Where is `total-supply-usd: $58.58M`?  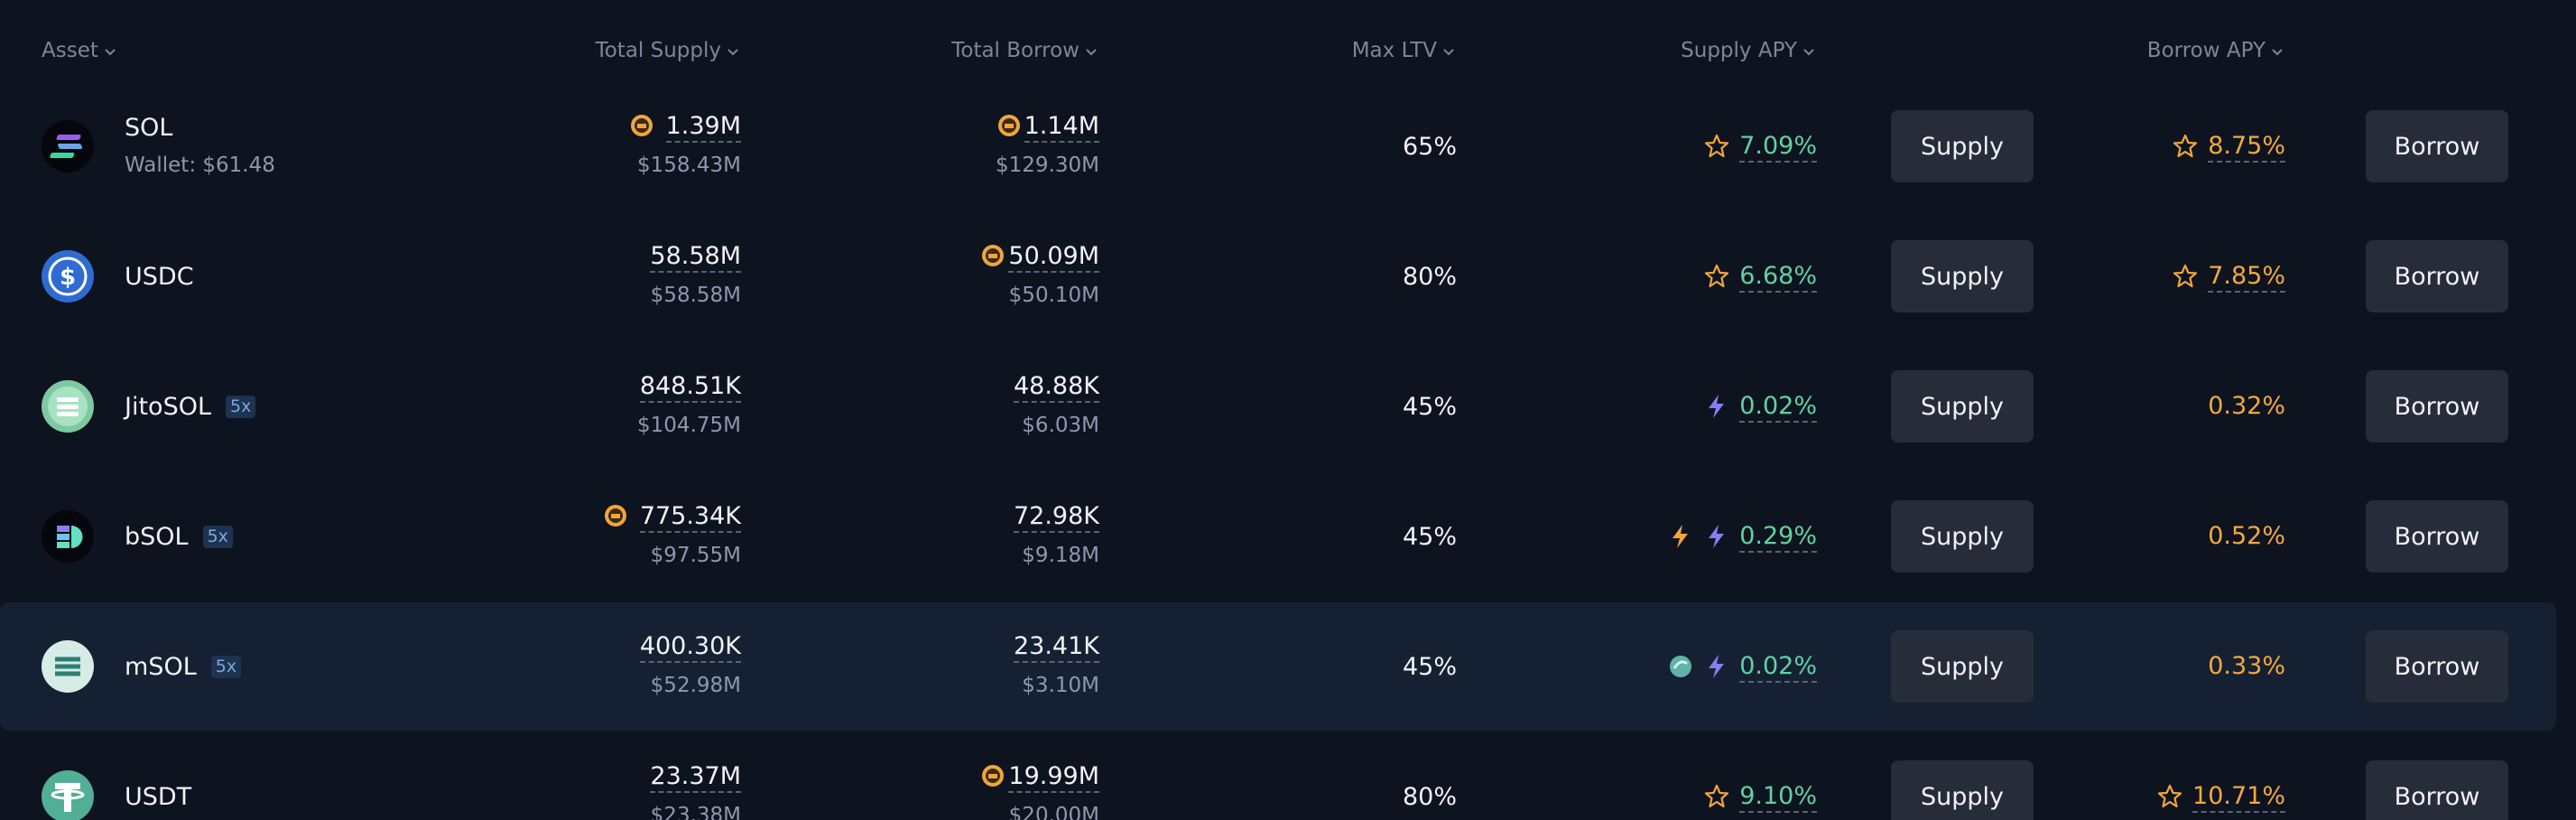 total-supply-usd: $58.58M is located at coordinates (696, 296).